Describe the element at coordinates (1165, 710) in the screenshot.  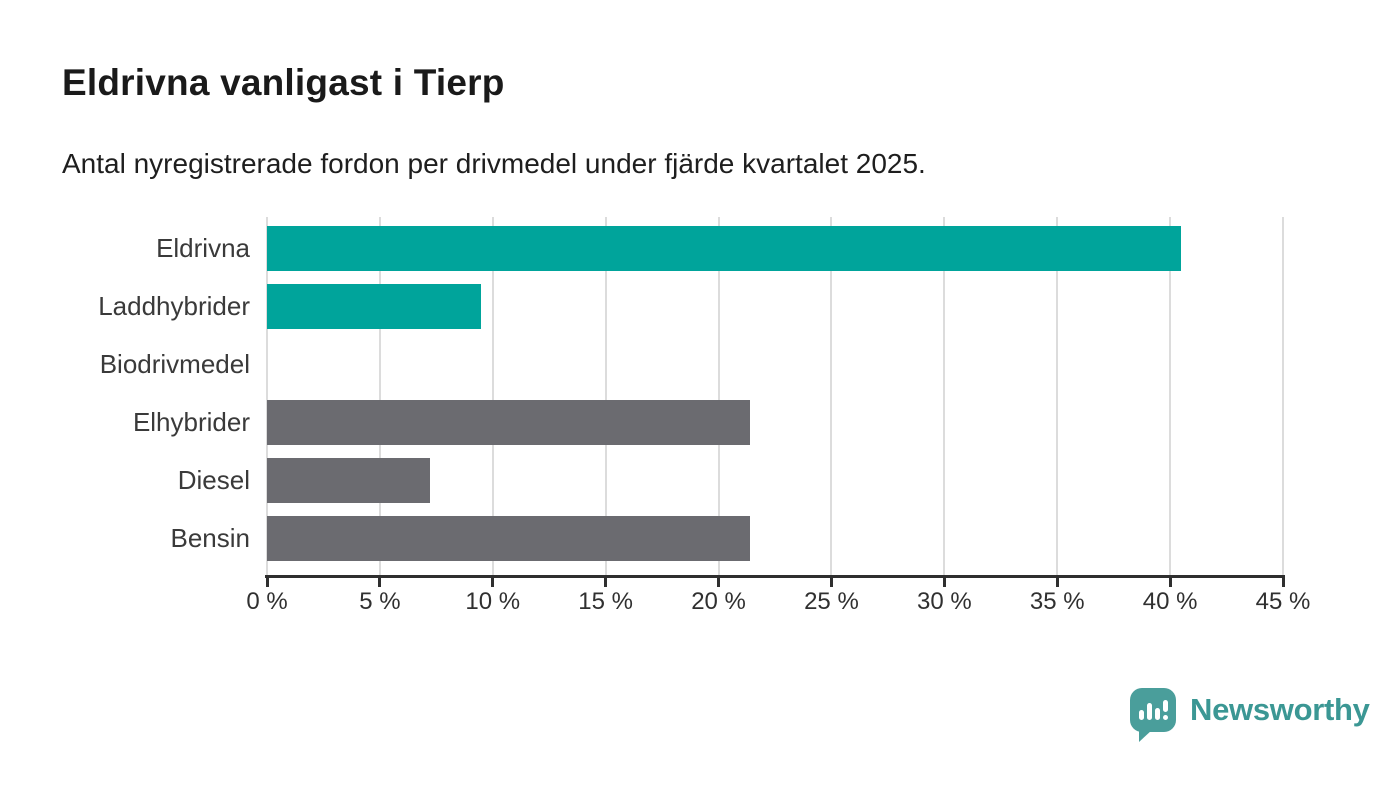
I see `logo-exclamation-icon` at that location.